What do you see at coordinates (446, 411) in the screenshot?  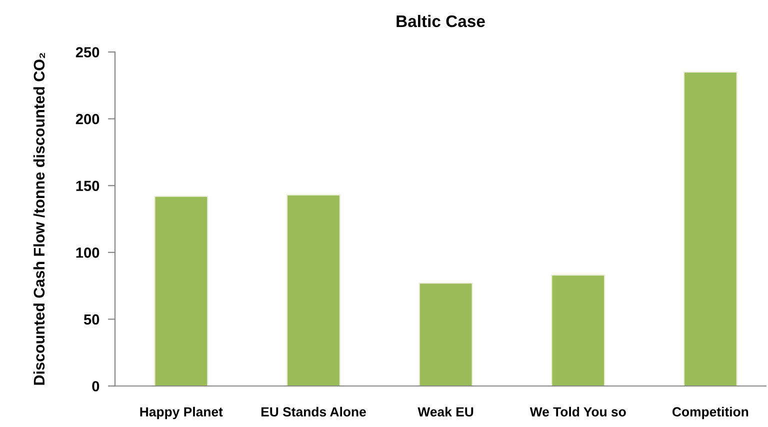 I see `x-tick-label: Weak EU` at bounding box center [446, 411].